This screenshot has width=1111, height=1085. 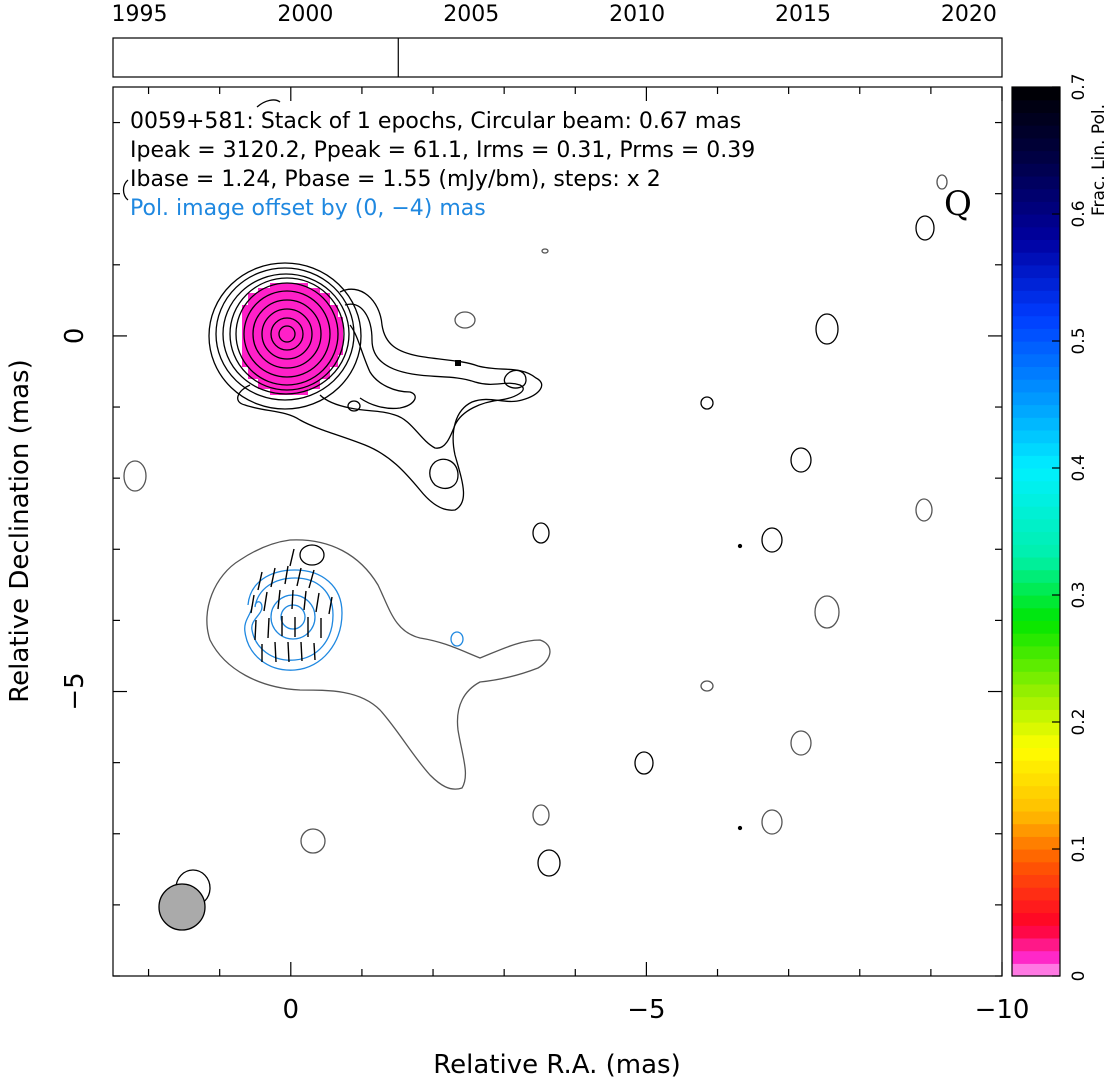 I want to click on colorbar-label: Frac. Lin. Pol., so click(x=1099, y=160).